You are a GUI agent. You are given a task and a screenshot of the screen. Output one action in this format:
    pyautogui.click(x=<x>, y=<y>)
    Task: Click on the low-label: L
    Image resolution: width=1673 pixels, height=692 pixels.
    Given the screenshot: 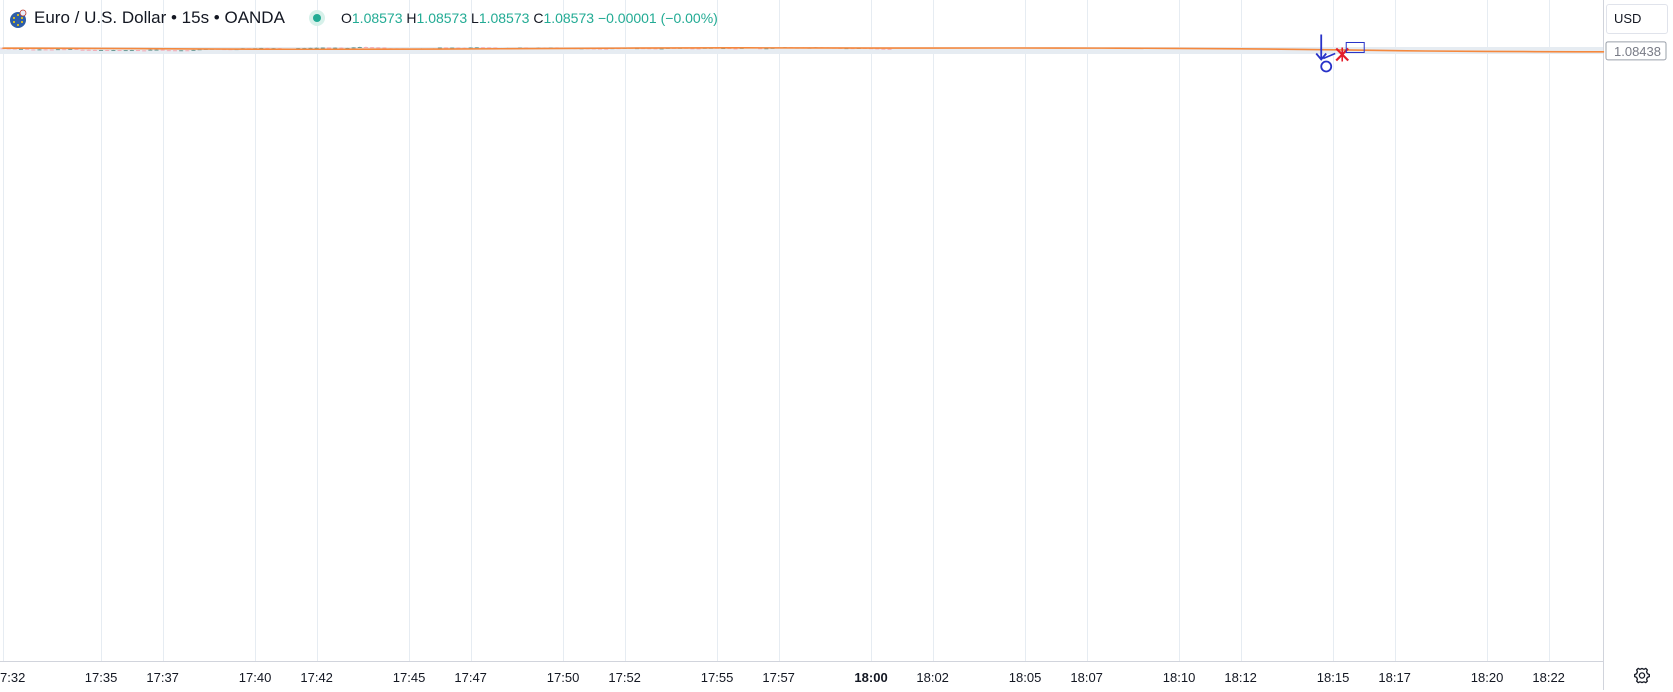 What is the action you would take?
    pyautogui.click(x=475, y=18)
    